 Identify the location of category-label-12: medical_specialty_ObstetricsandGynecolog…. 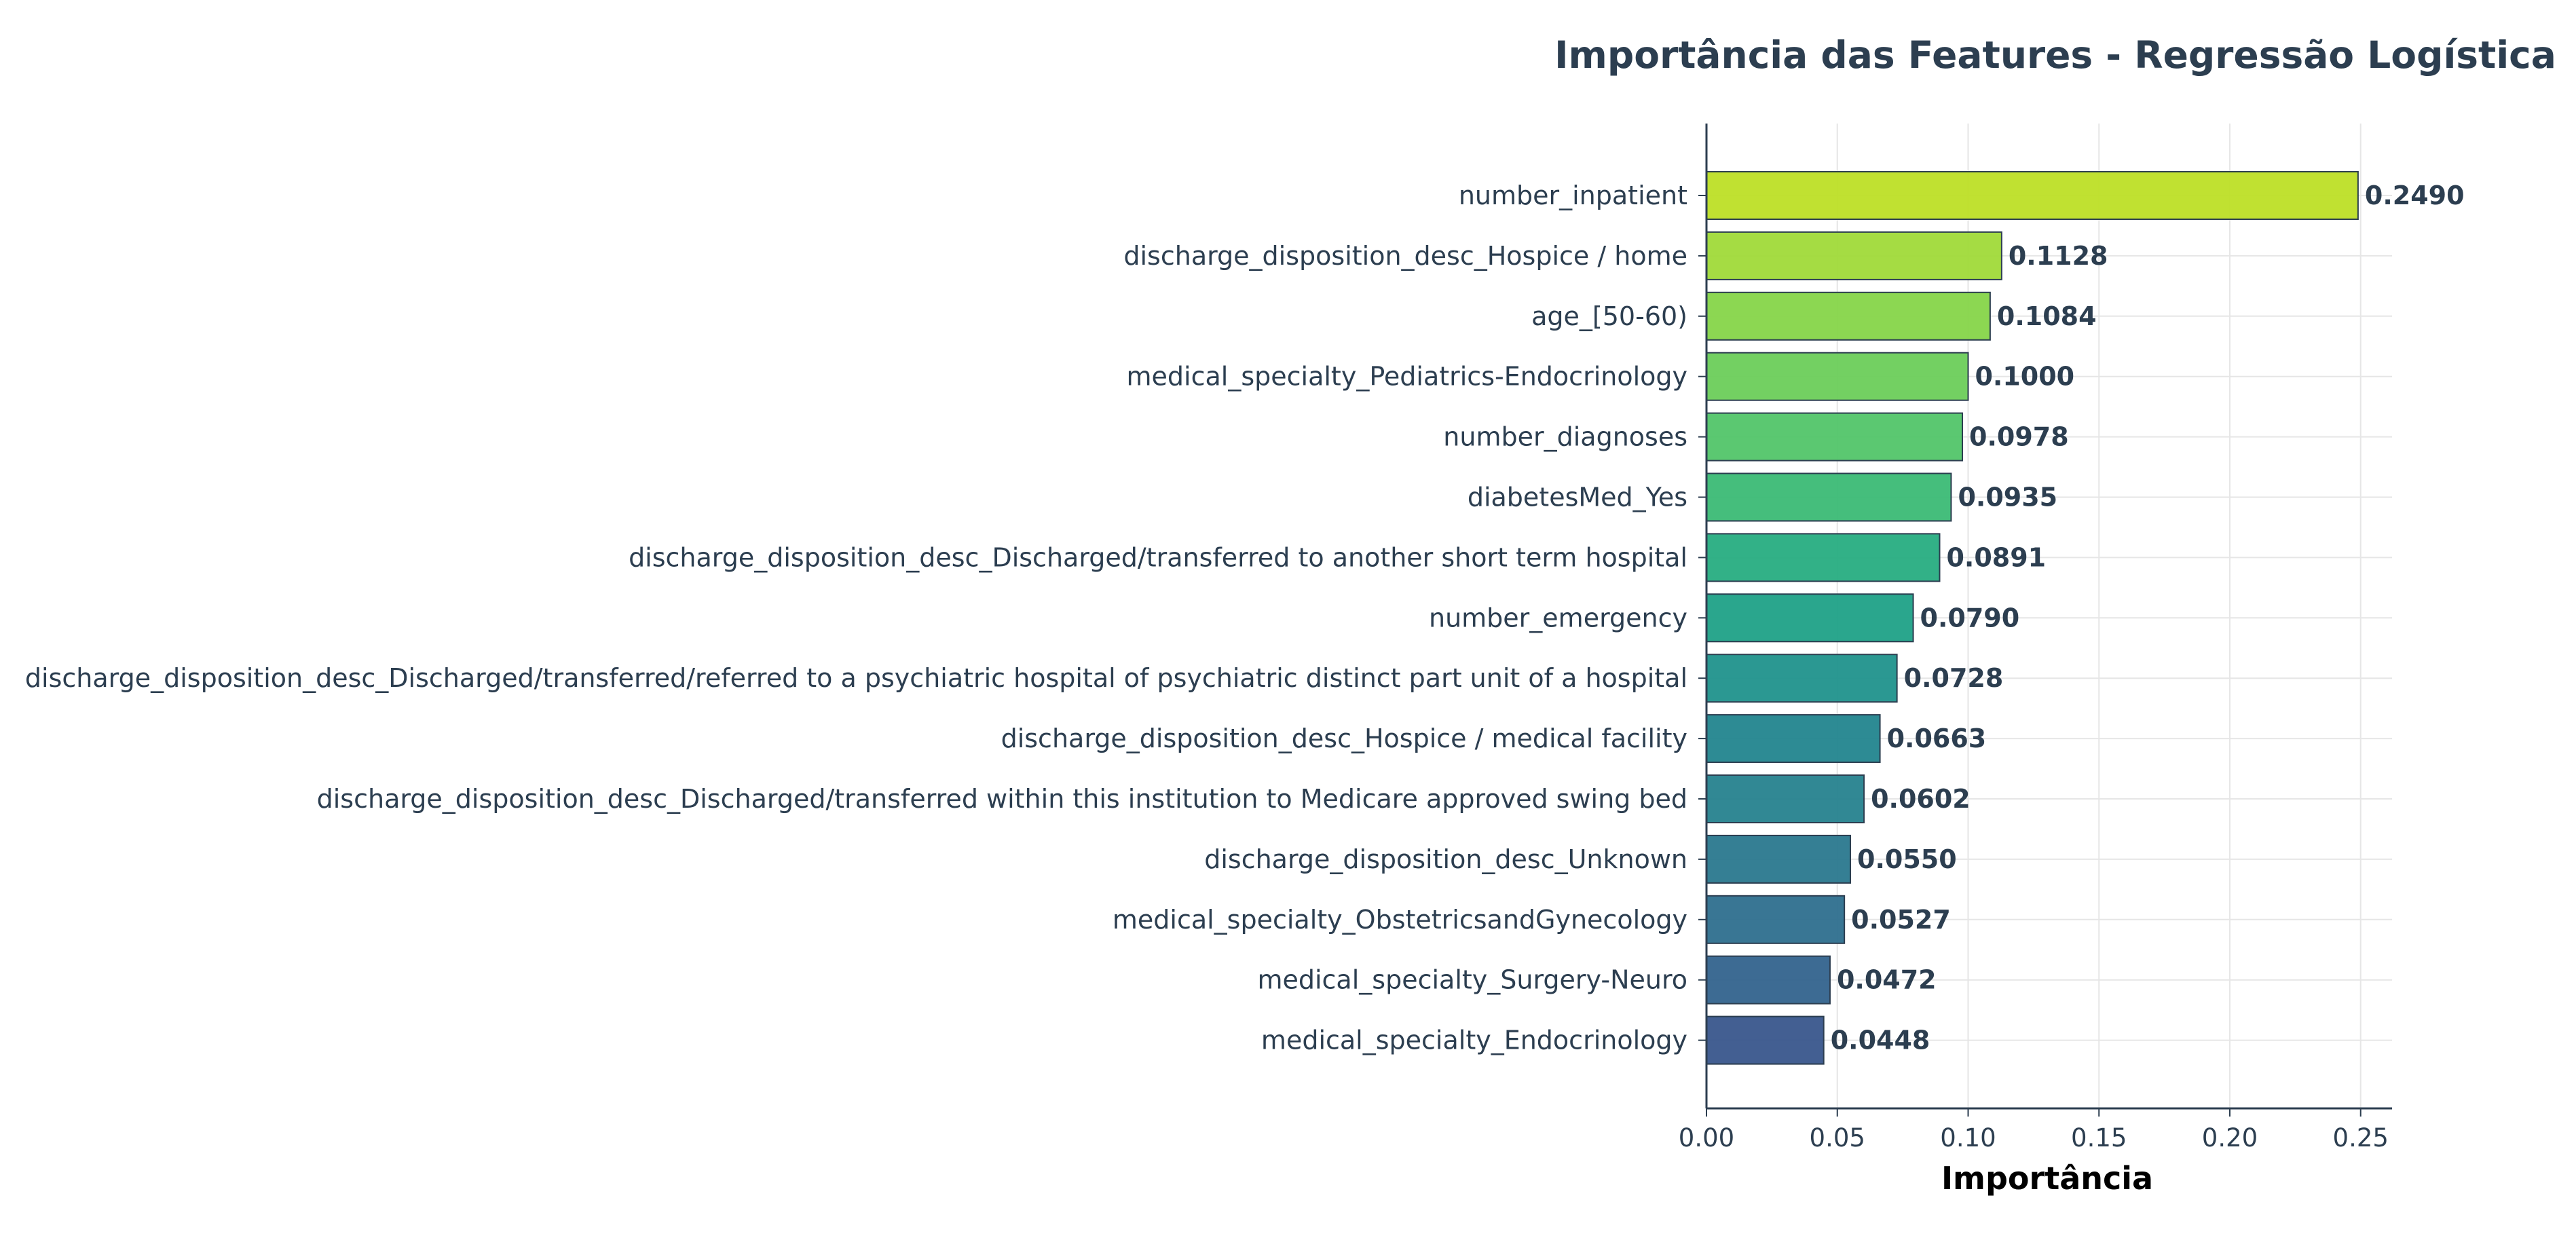
(1400, 920).